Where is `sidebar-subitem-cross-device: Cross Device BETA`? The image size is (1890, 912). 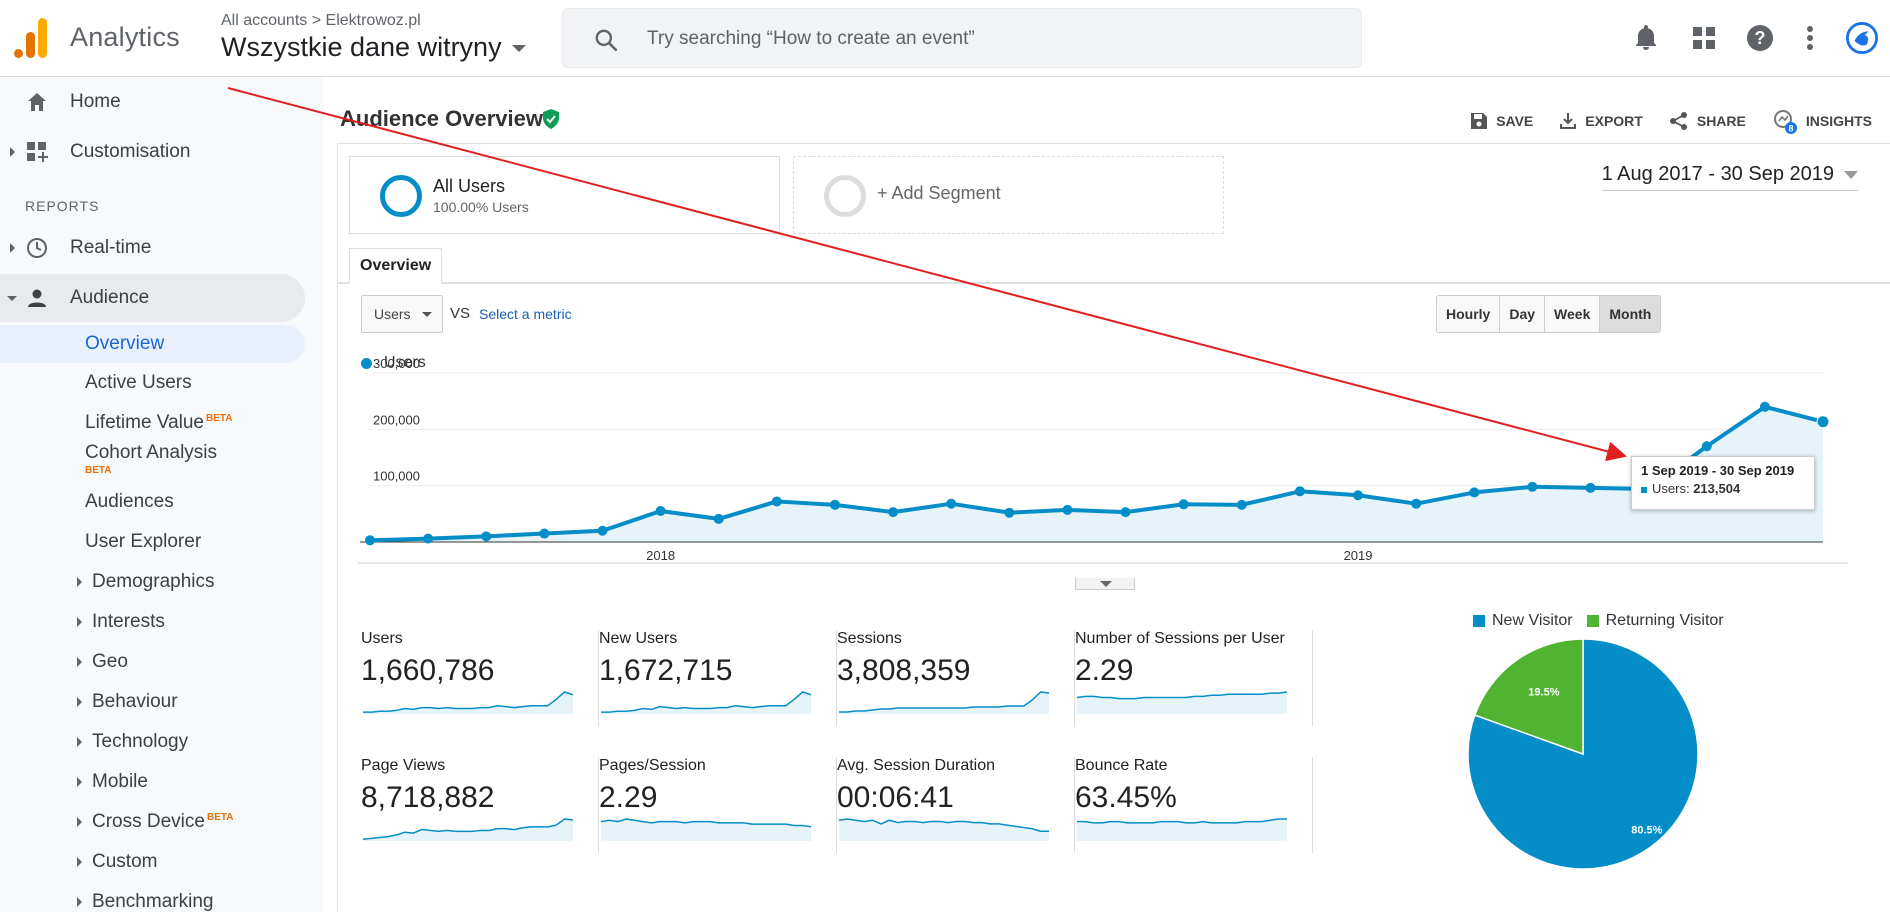 sidebar-subitem-cross-device: Cross Device BETA is located at coordinates (152, 822).